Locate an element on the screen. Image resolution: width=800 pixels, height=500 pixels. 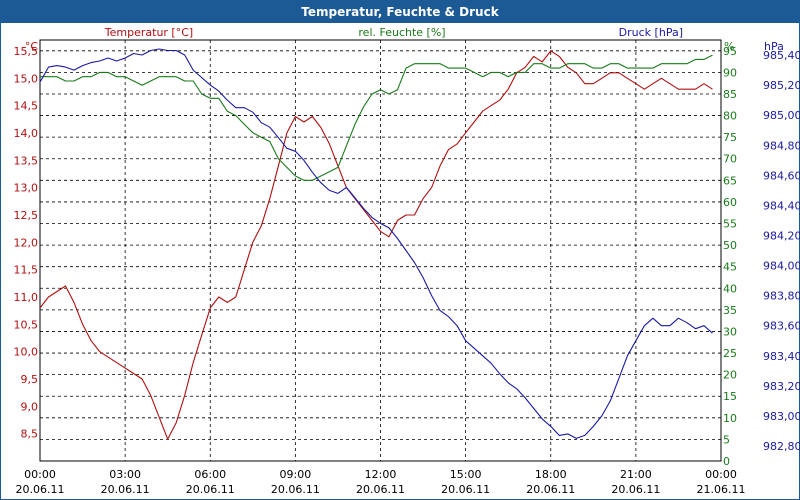
temperature-tick-label: 10,0 is located at coordinates (26, 352).